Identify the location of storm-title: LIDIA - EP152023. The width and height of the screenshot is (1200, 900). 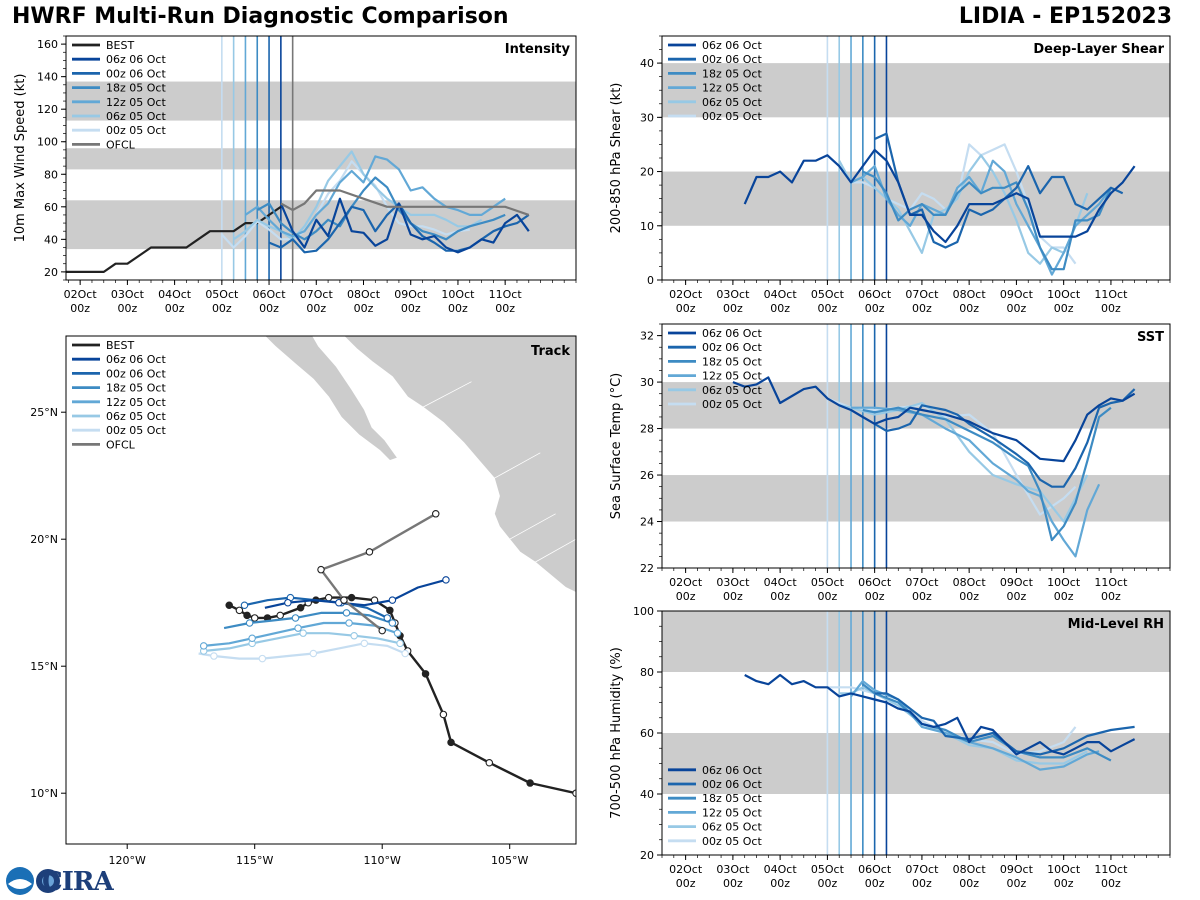
(1065, 16).